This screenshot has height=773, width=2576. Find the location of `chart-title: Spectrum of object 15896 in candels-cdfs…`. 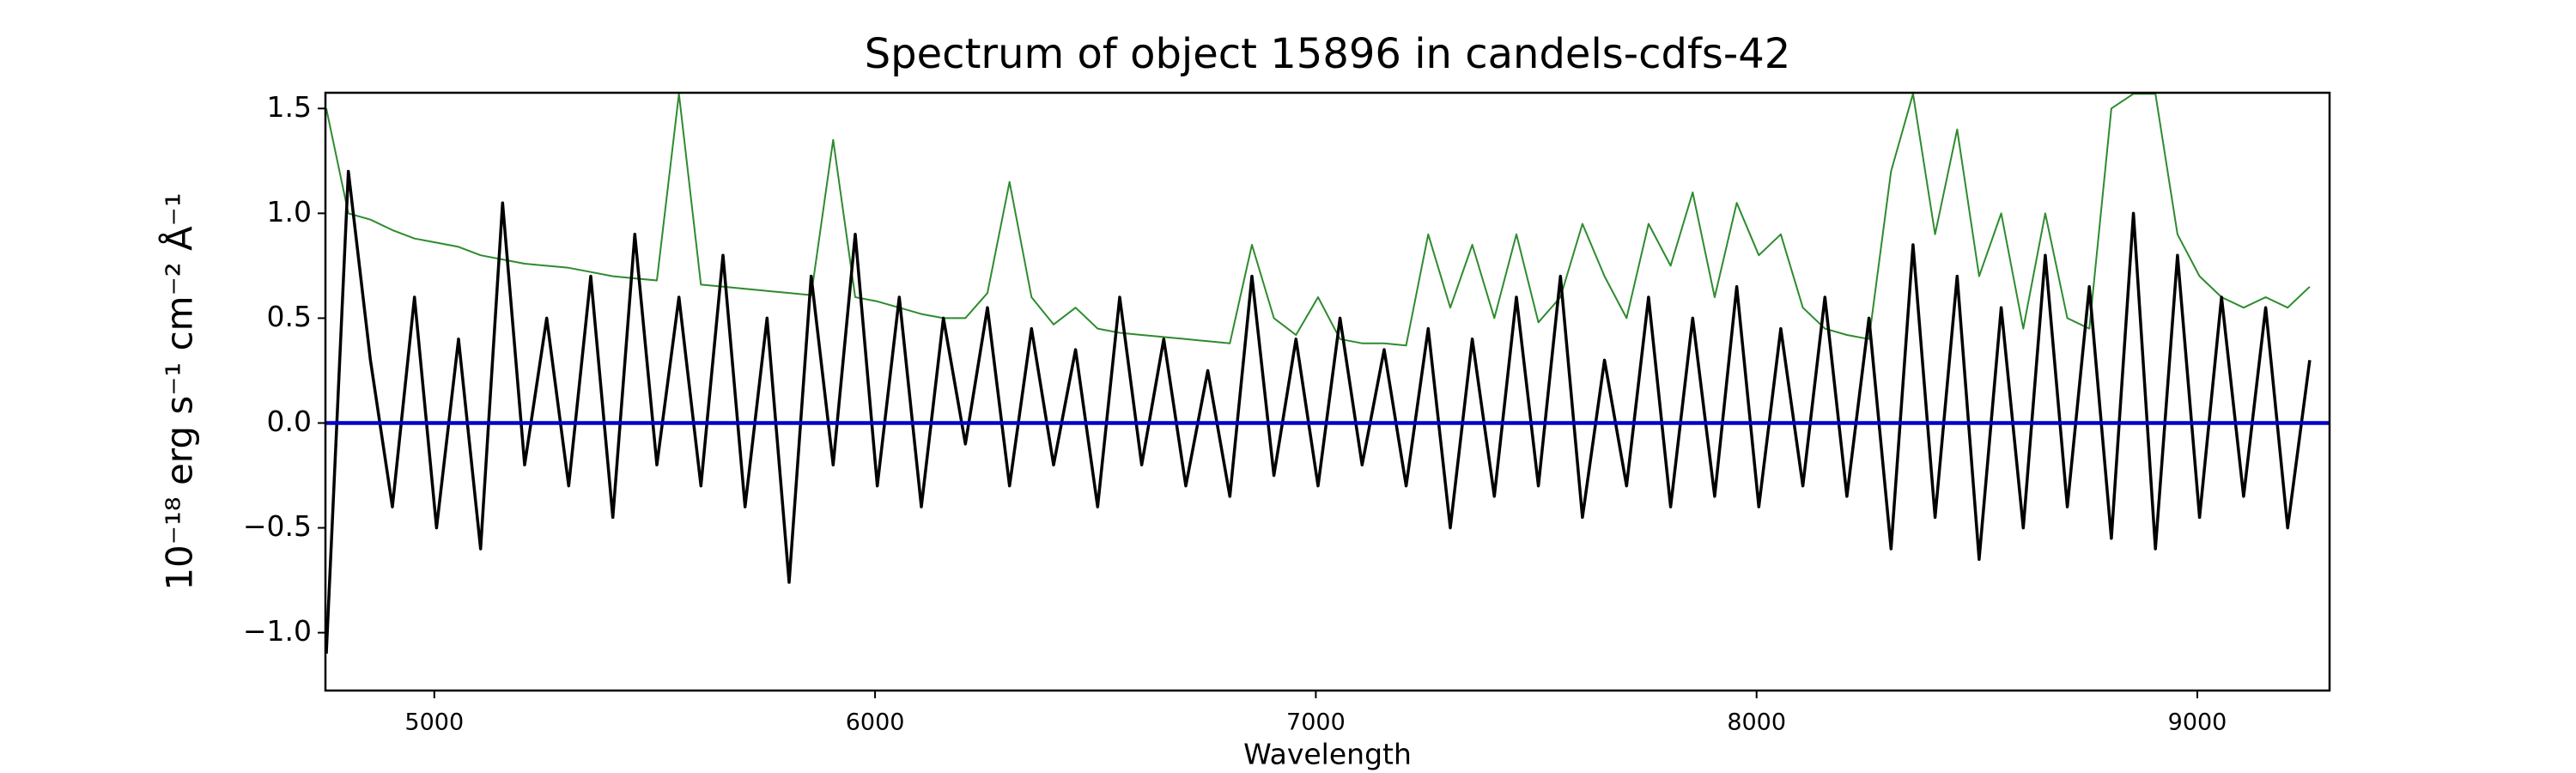

chart-title: Spectrum of object 15896 in candels-cdfs… is located at coordinates (1328, 54).